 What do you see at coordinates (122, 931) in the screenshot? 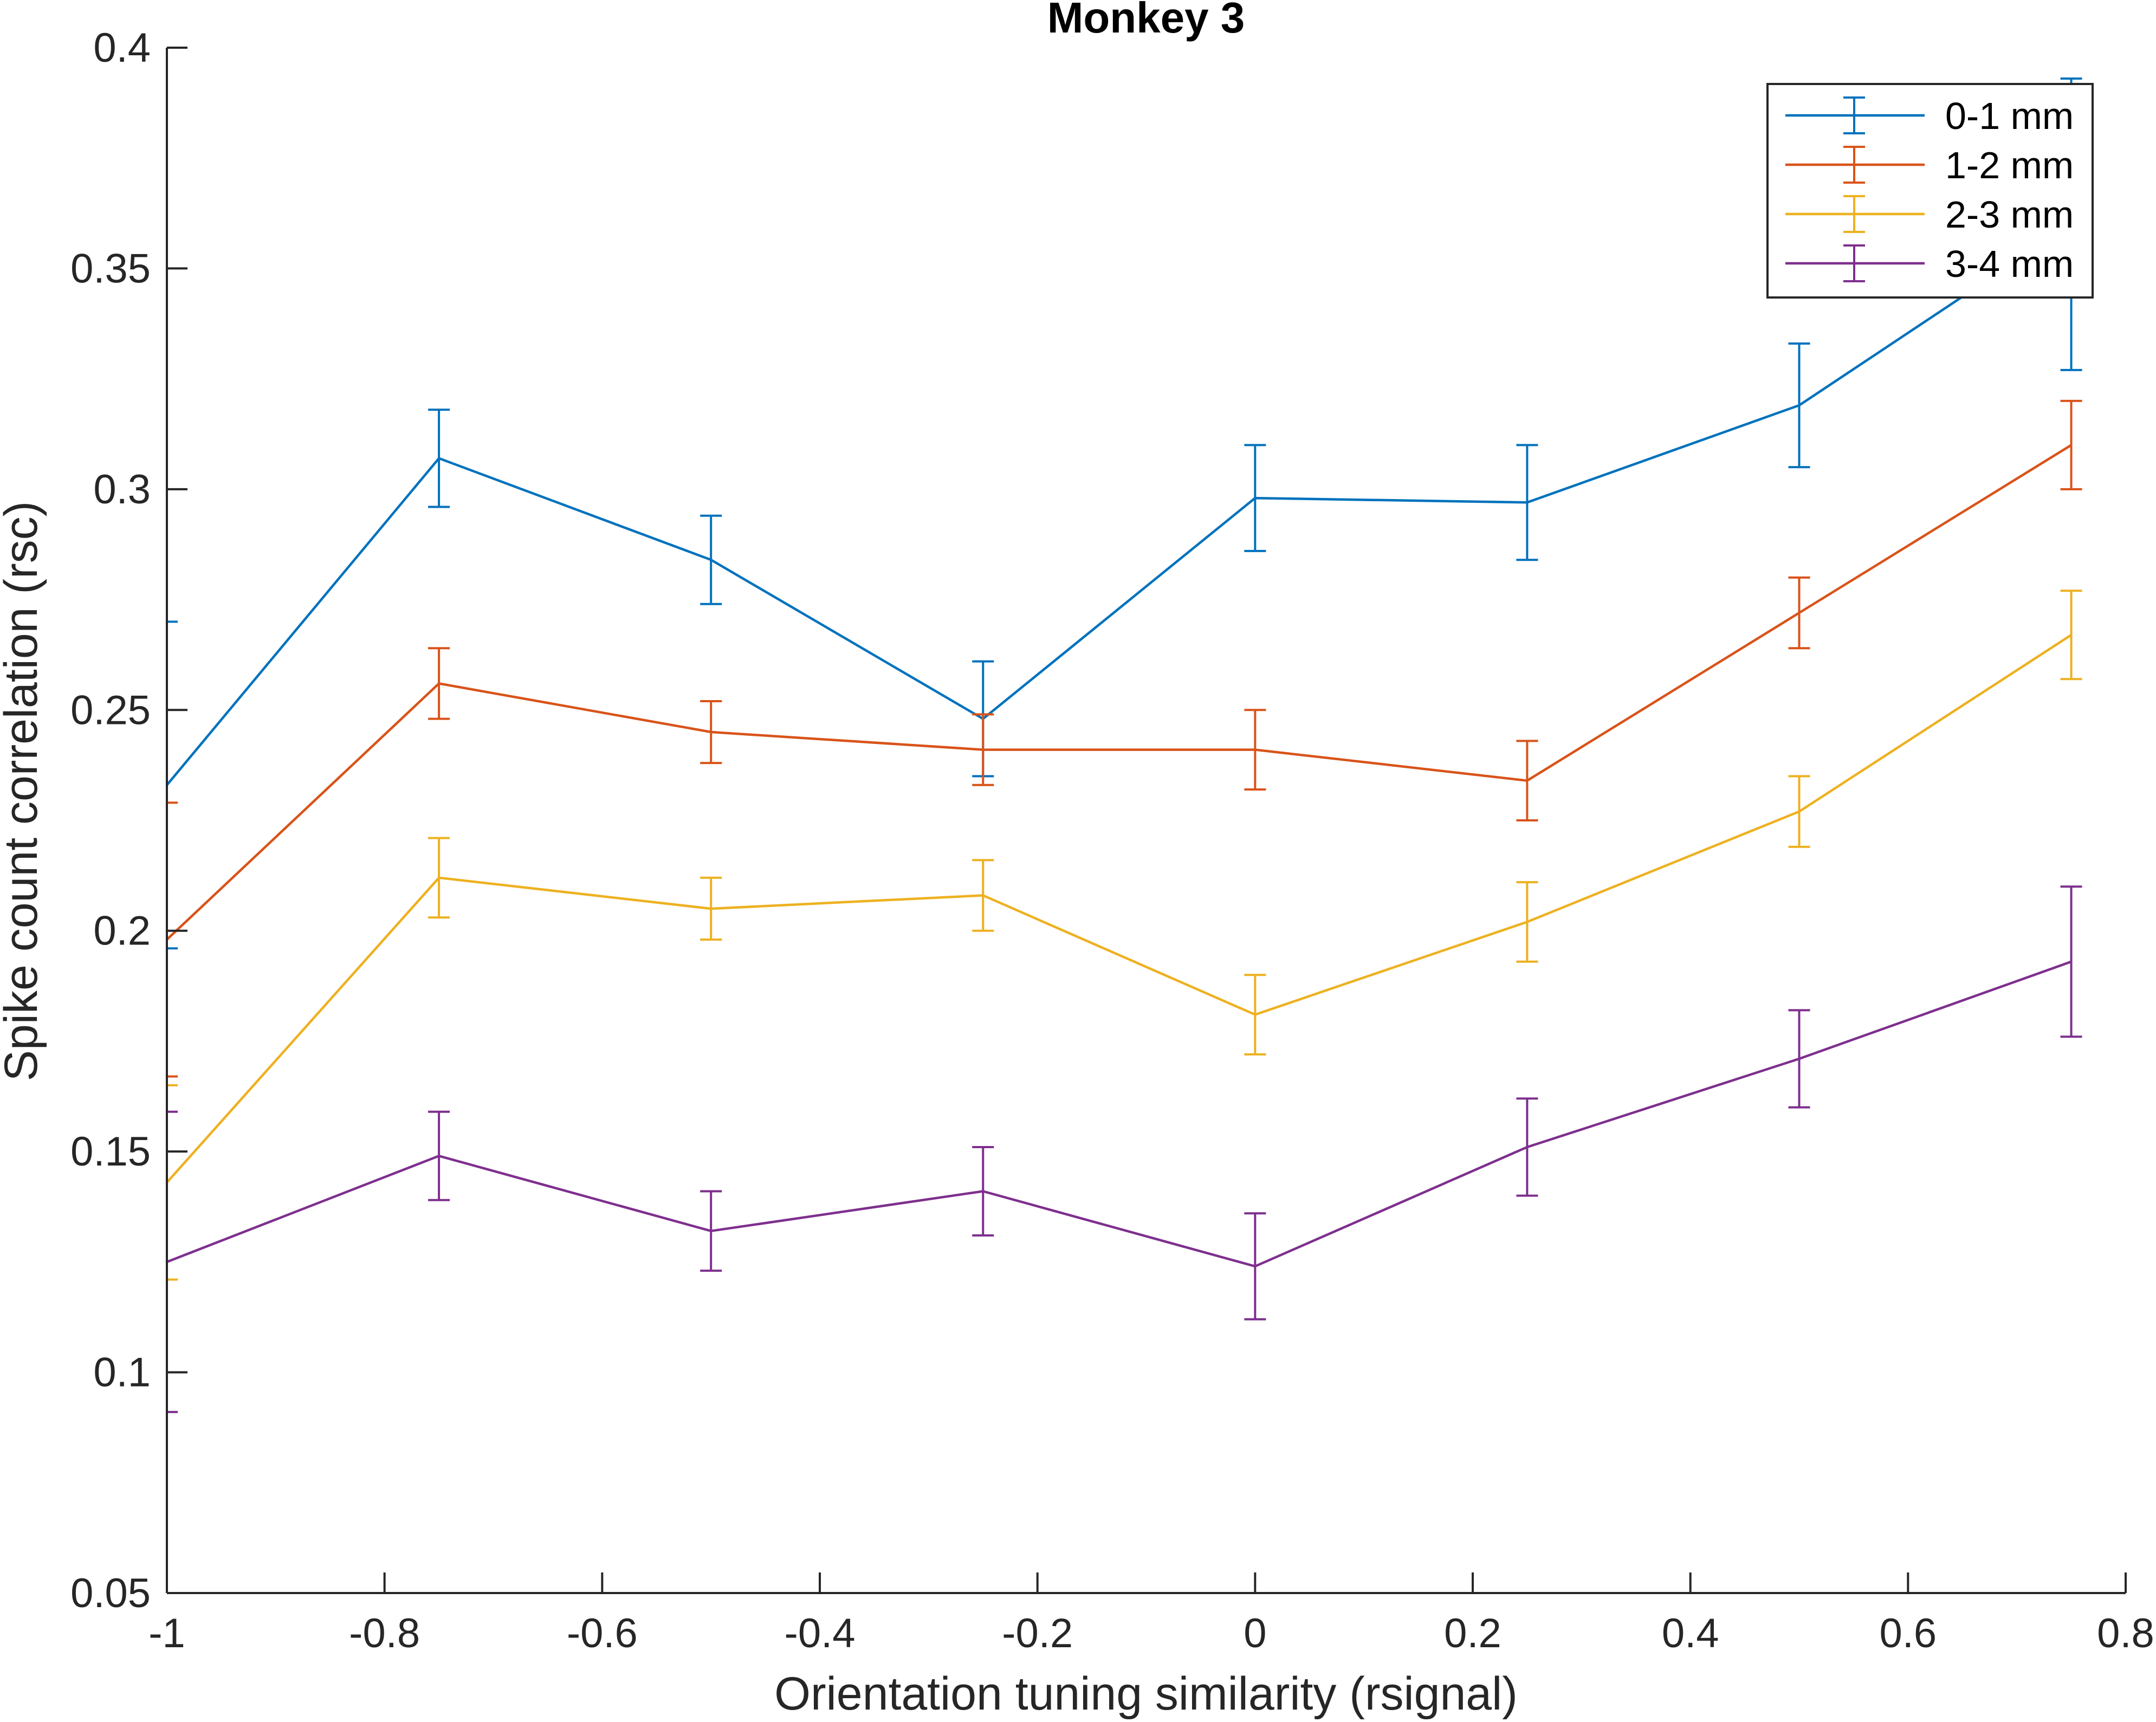
I see `y-tick-label: 0.2` at bounding box center [122, 931].